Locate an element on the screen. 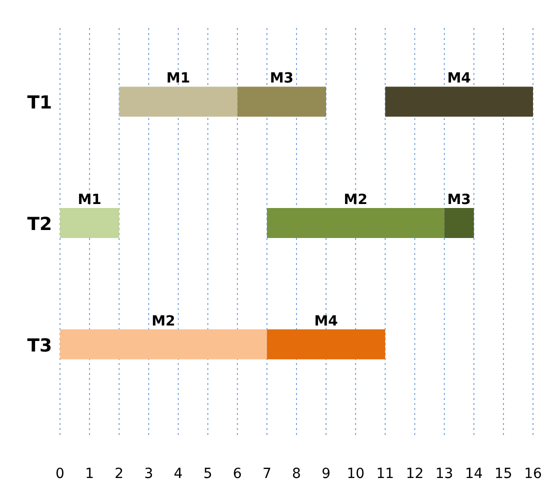 The width and height of the screenshot is (553, 504). x-tick-label: 16 is located at coordinates (533, 474).